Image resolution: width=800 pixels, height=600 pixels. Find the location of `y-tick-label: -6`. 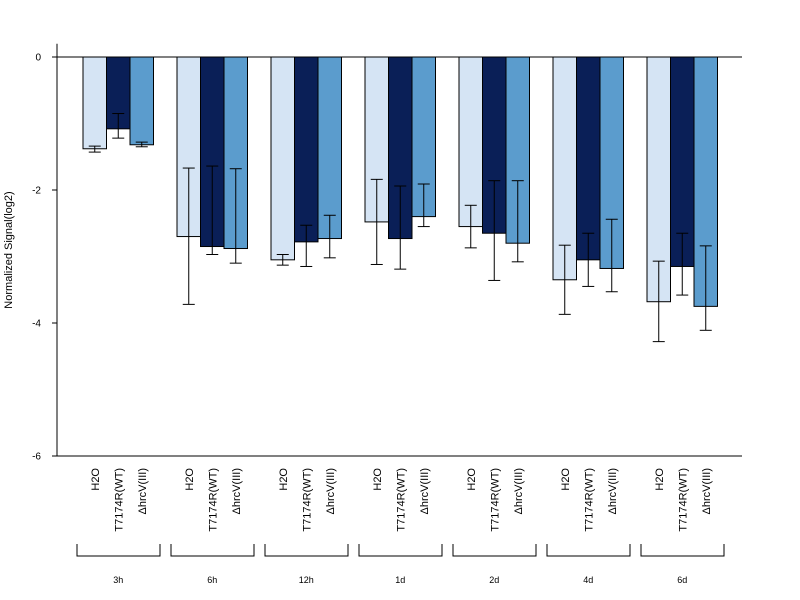

y-tick-label: -6 is located at coordinates (36, 457).